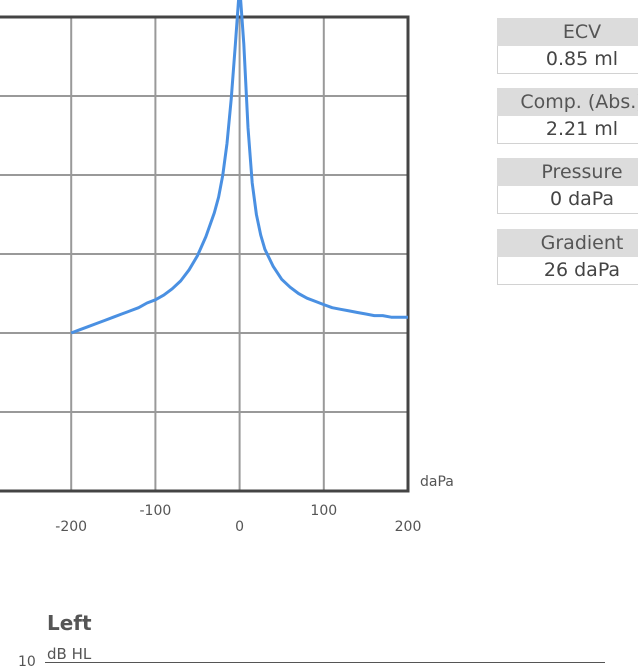 This screenshot has height=670, width=638. What do you see at coordinates (69, 654) in the screenshot?
I see `left-section-unit: dB HL` at bounding box center [69, 654].